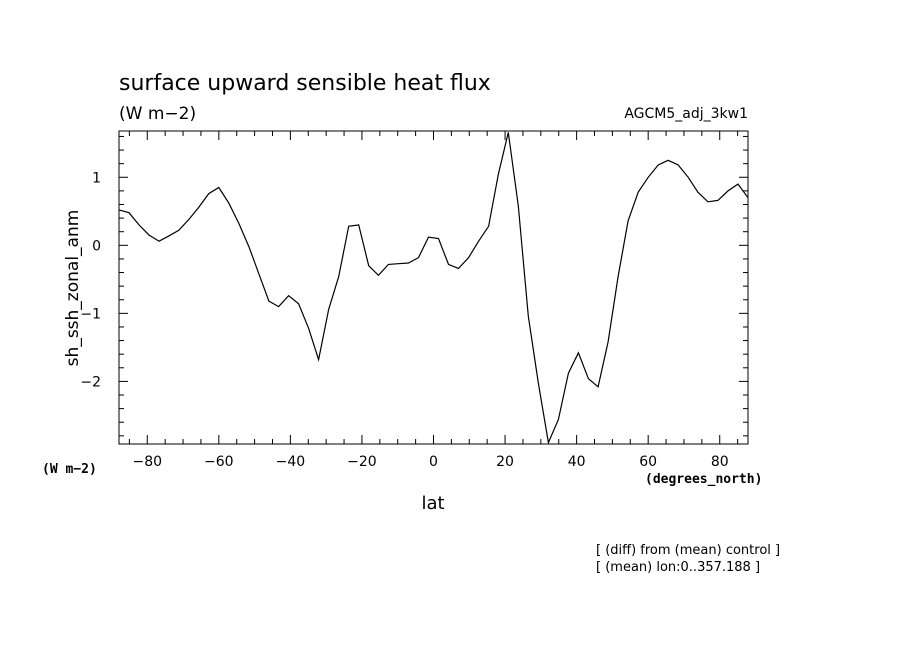 The height and width of the screenshot is (654, 904). I want to click on y-axis-label: sh_ssh_zonal_anm, so click(73, 288).